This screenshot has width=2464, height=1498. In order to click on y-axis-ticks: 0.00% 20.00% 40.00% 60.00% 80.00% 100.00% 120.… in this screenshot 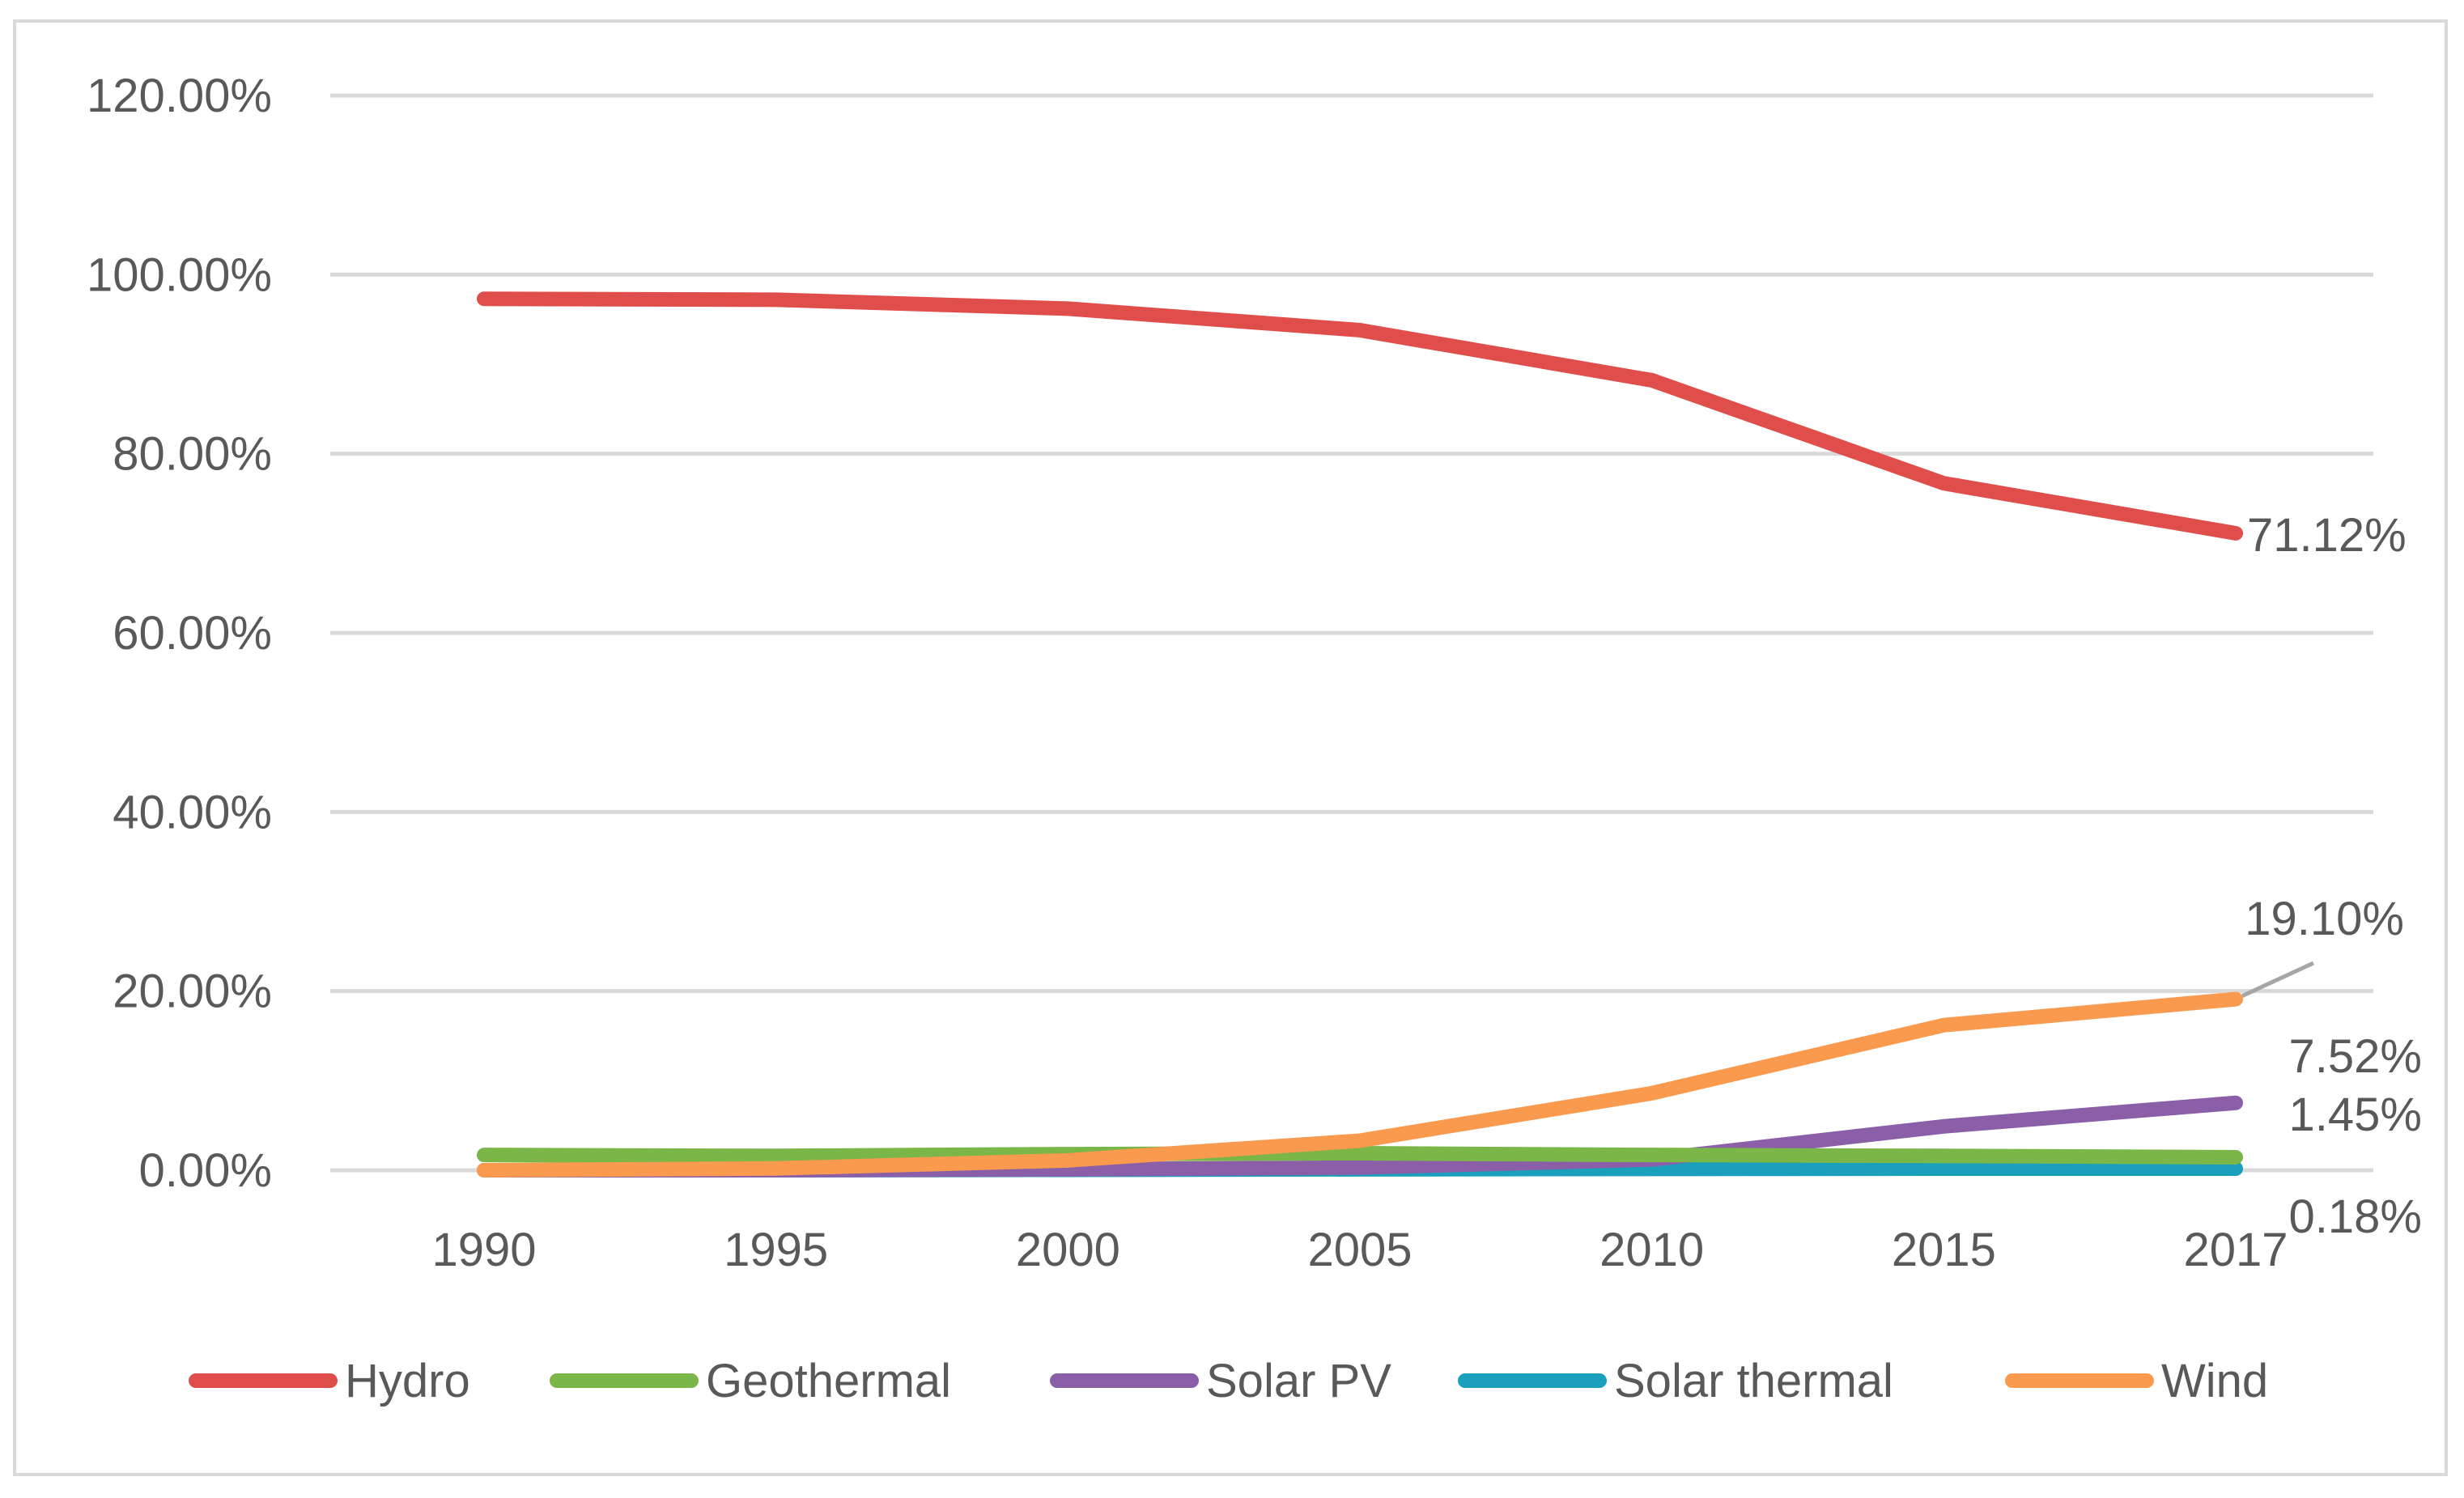, I will do `click(179, 633)`.